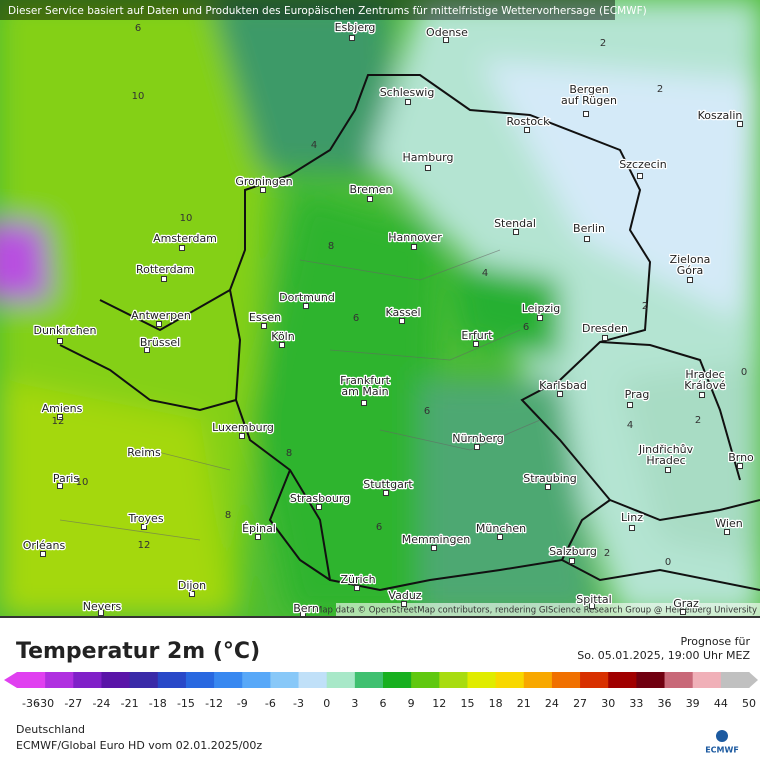 This screenshot has height=764, width=760. What do you see at coordinates (186, 703) in the screenshot?
I see `colorbar-tick-label: -15` at bounding box center [186, 703].